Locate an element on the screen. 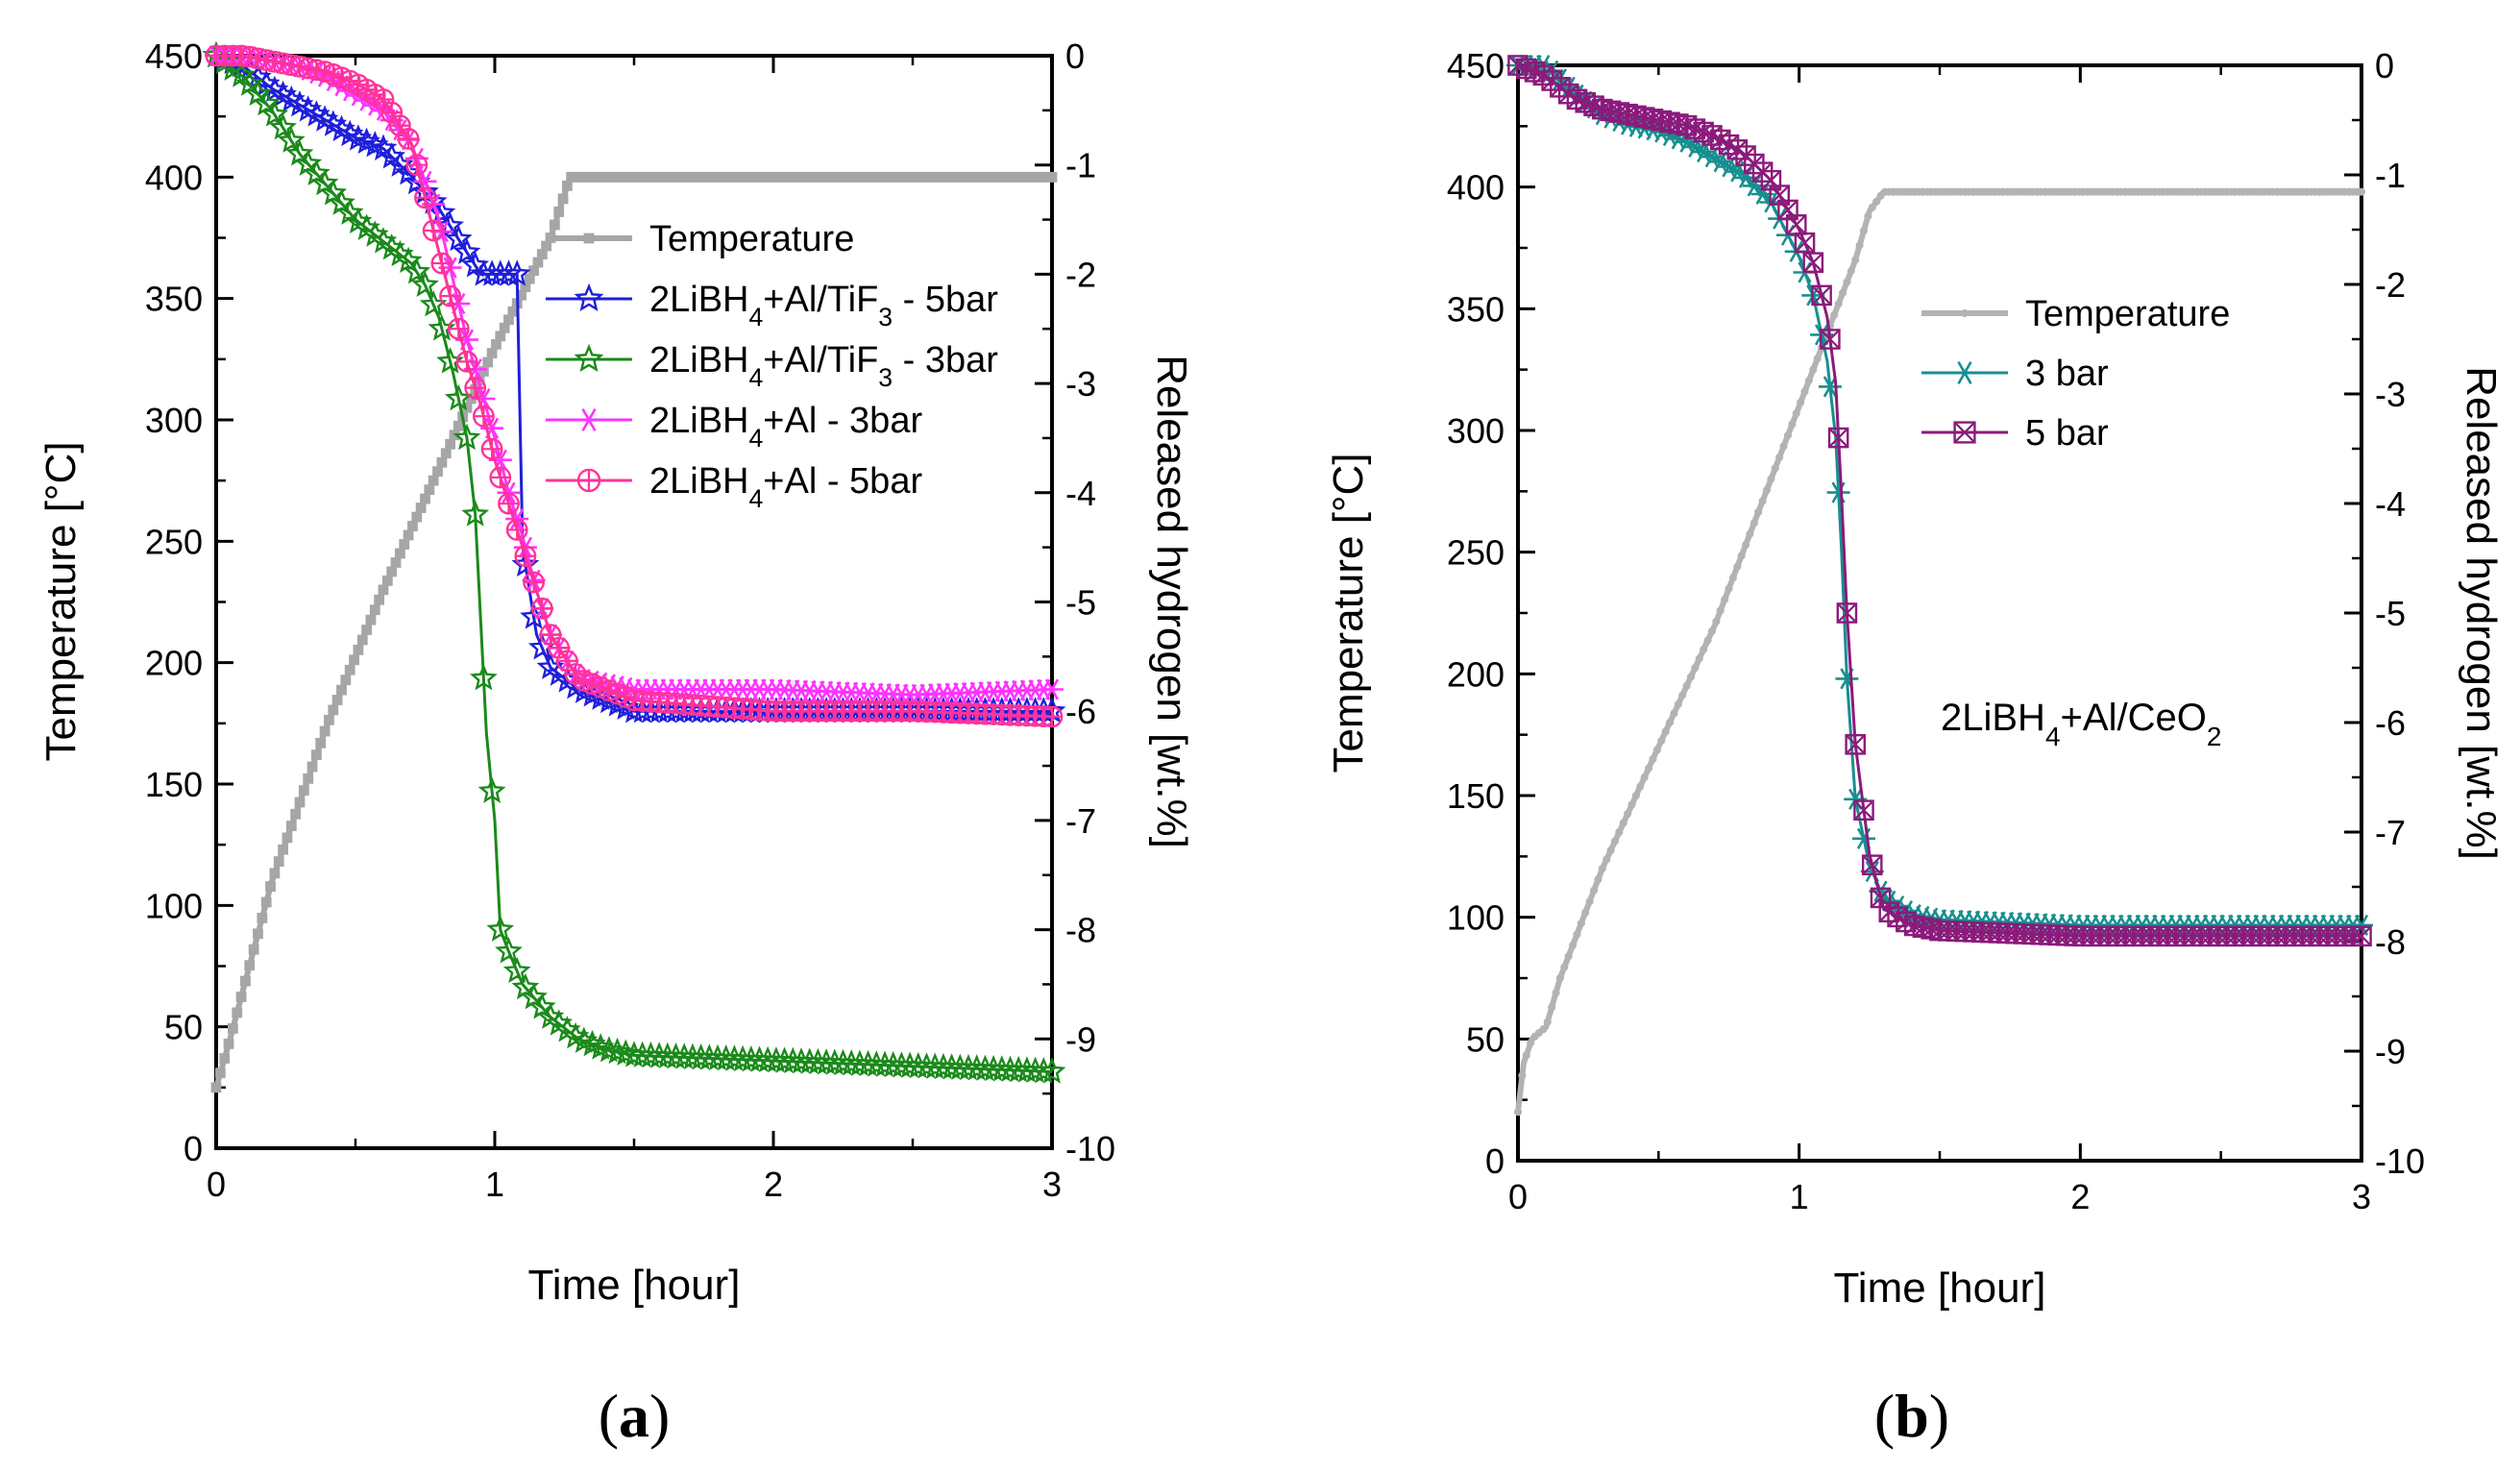 This screenshot has height=1472, width=2520. legend-item: 3 bar is located at coordinates (2015, 374).